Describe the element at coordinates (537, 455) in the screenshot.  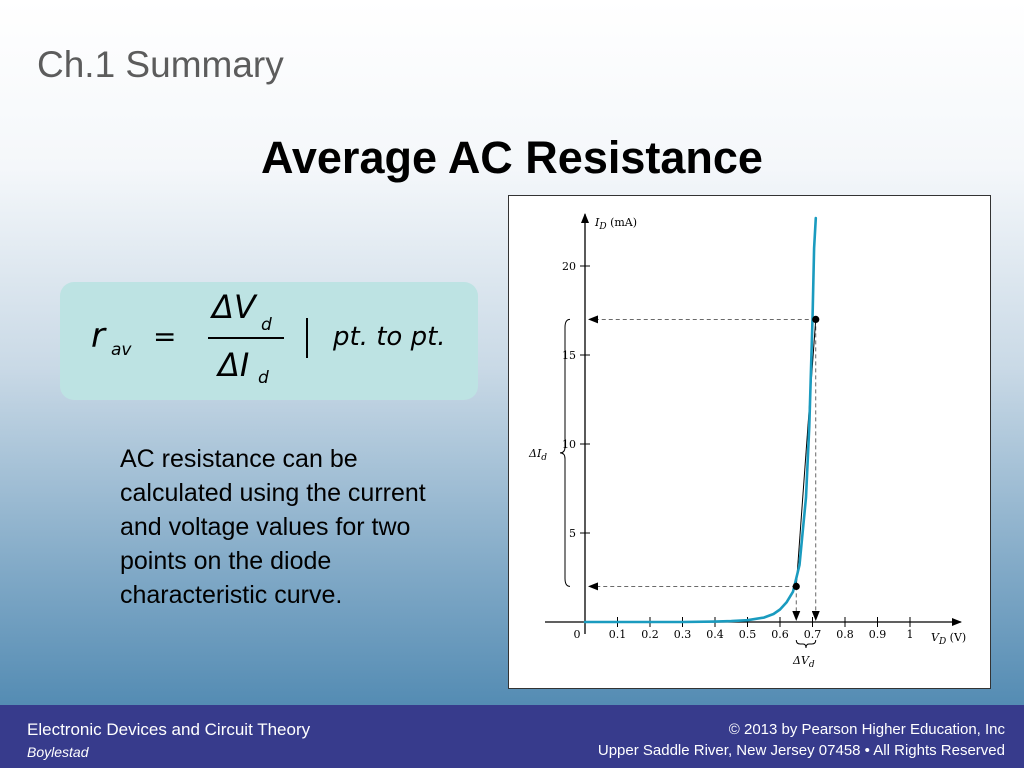
I see `delta-i-label: ΔId` at that location.